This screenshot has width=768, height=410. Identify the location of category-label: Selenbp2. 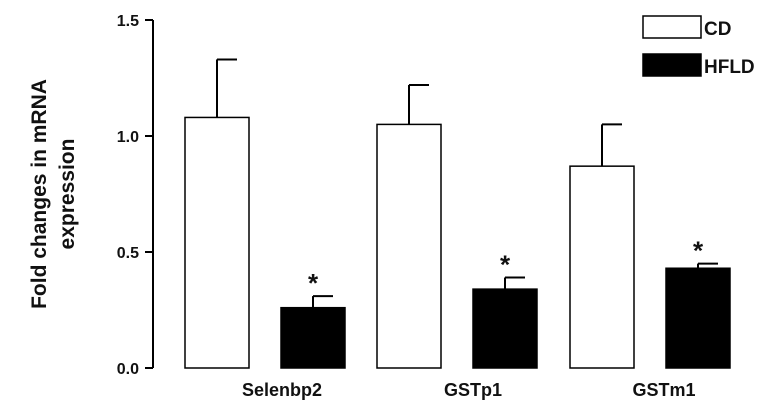
(282, 390).